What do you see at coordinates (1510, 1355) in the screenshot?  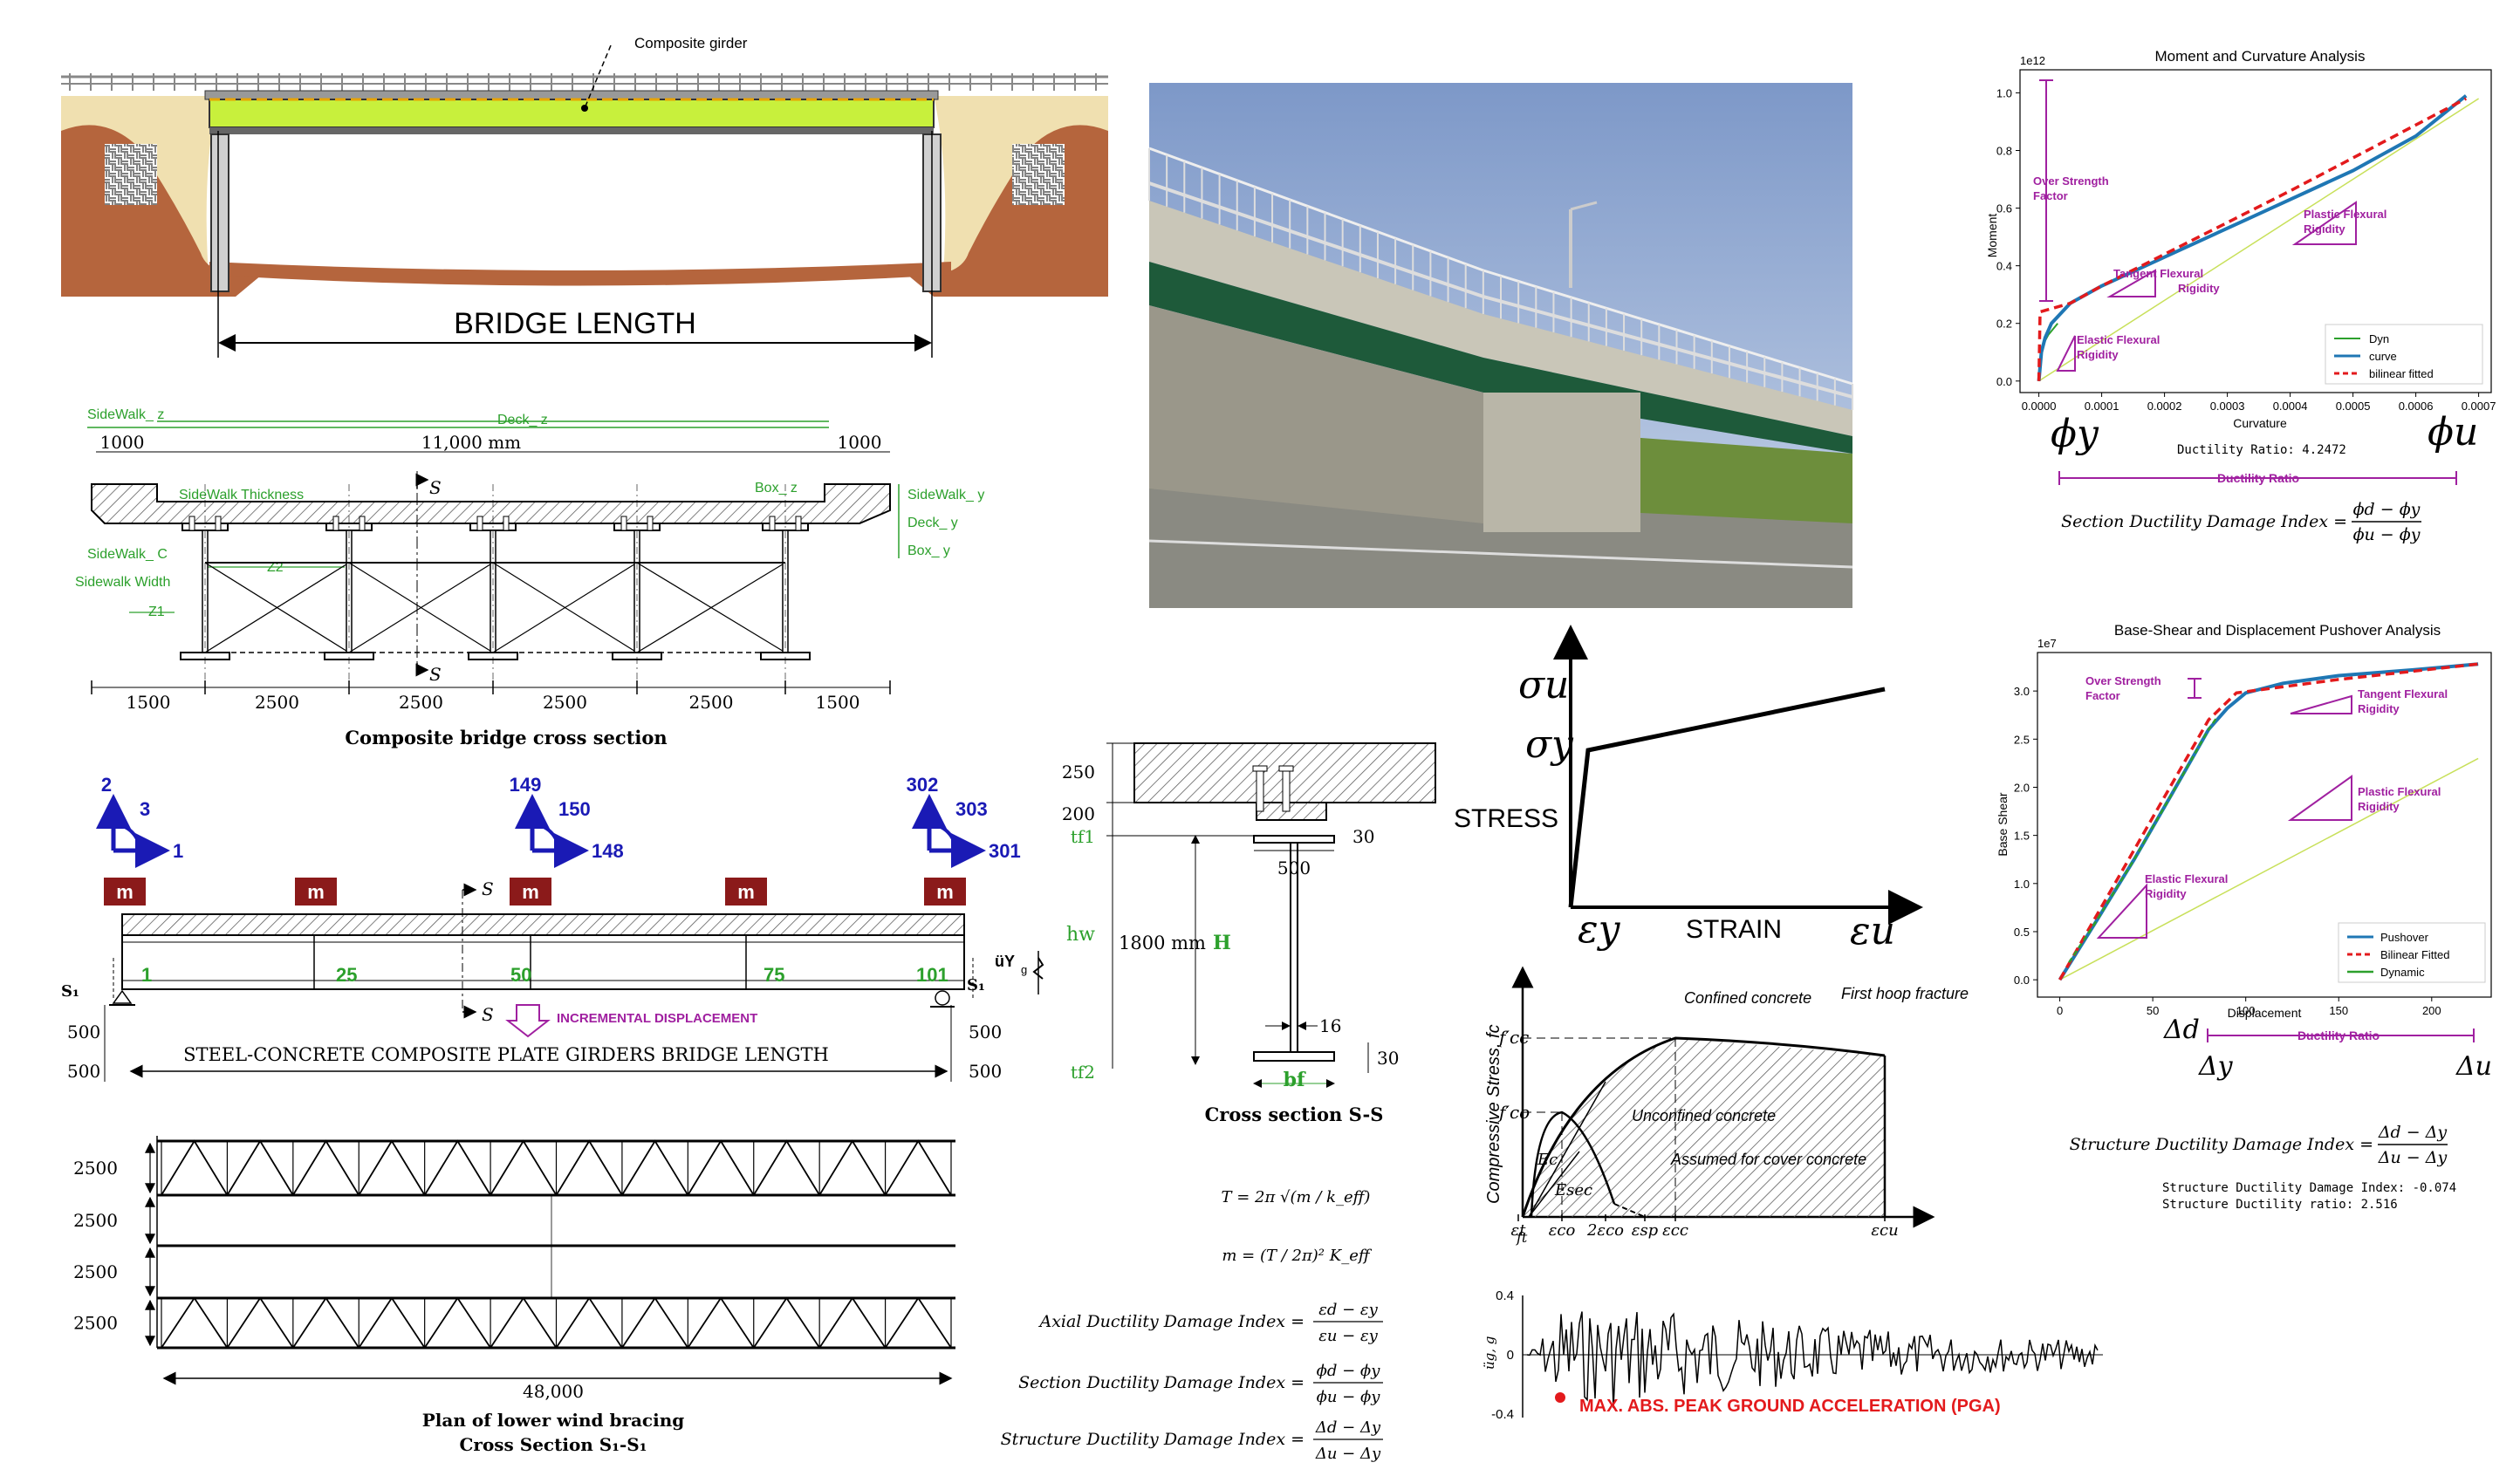 I see `pga-tick-zero: 0` at bounding box center [1510, 1355].